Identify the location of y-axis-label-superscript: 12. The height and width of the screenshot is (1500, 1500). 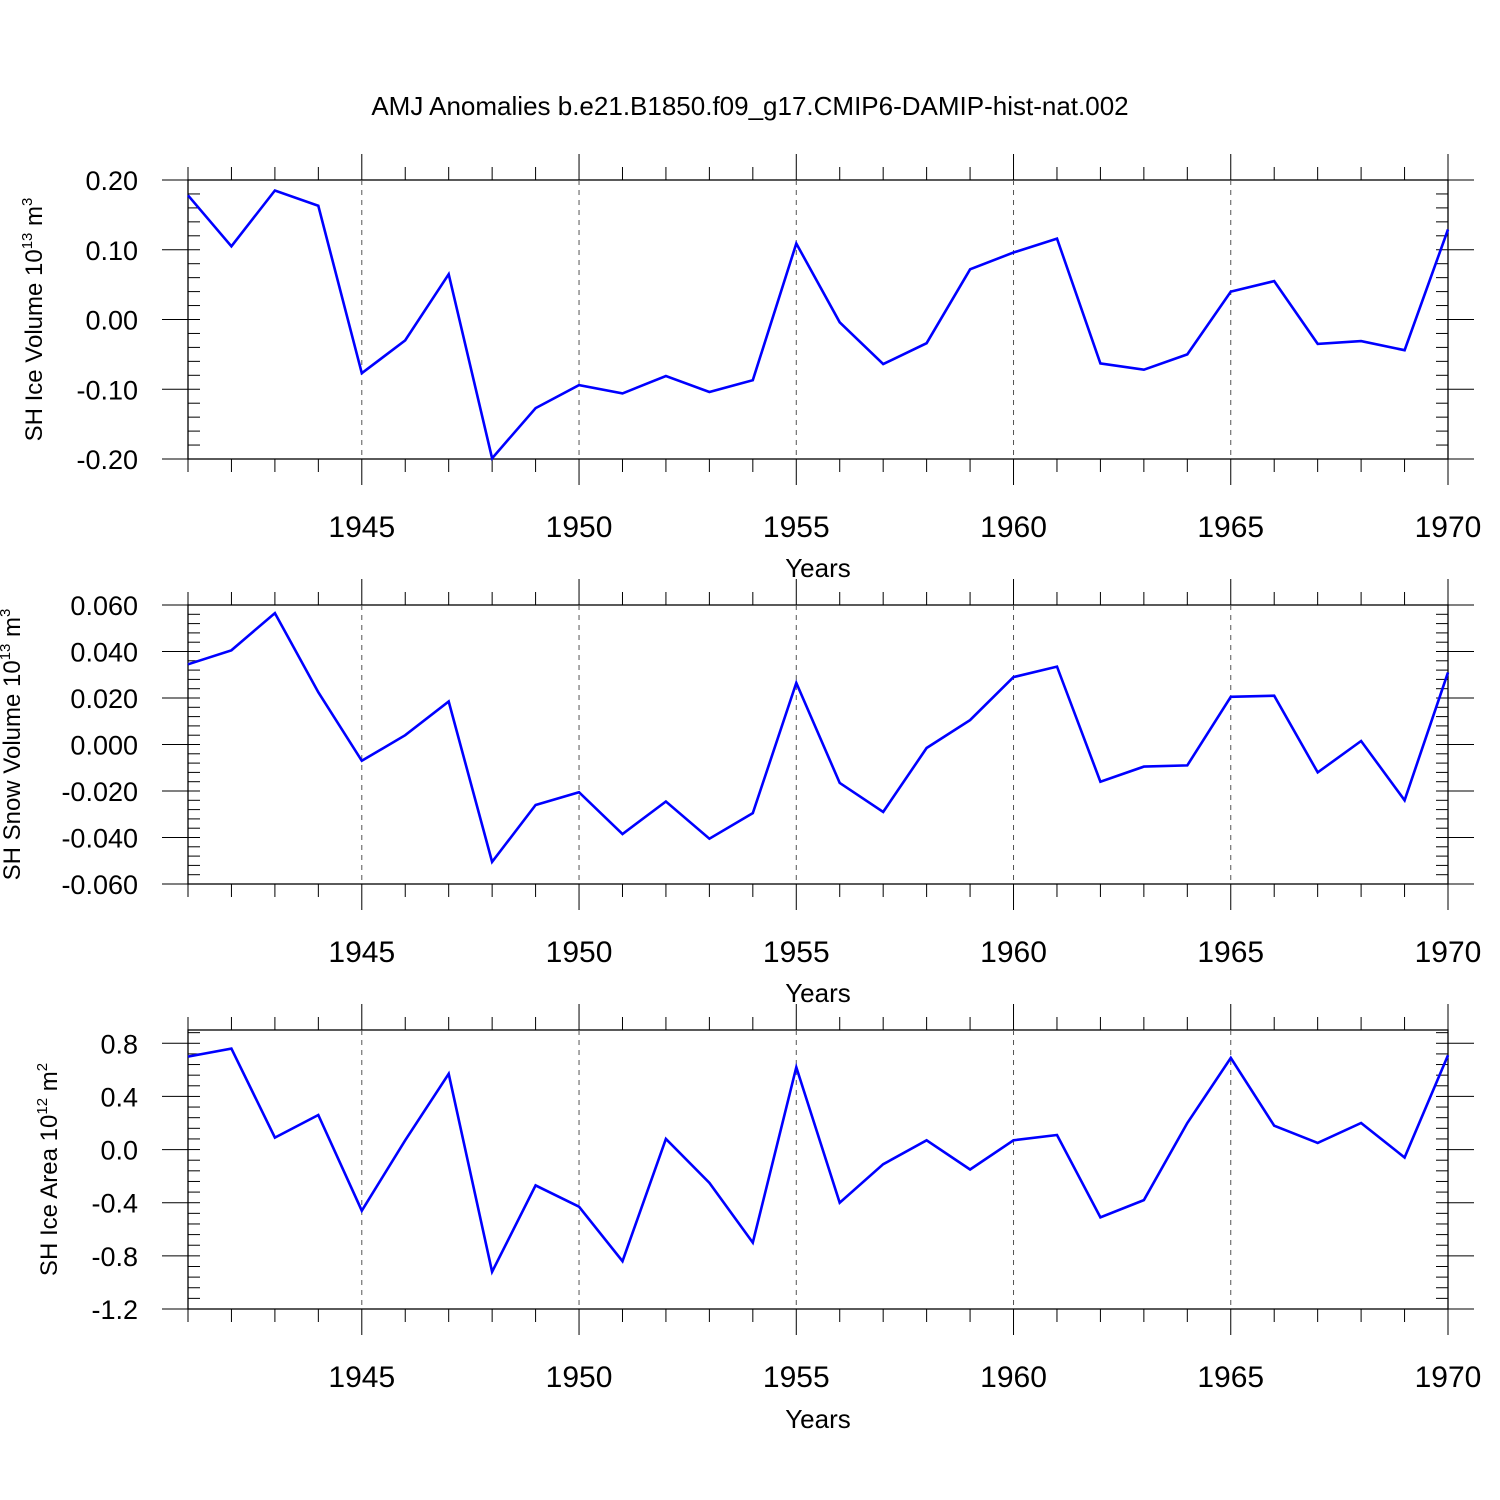
(42, 1106).